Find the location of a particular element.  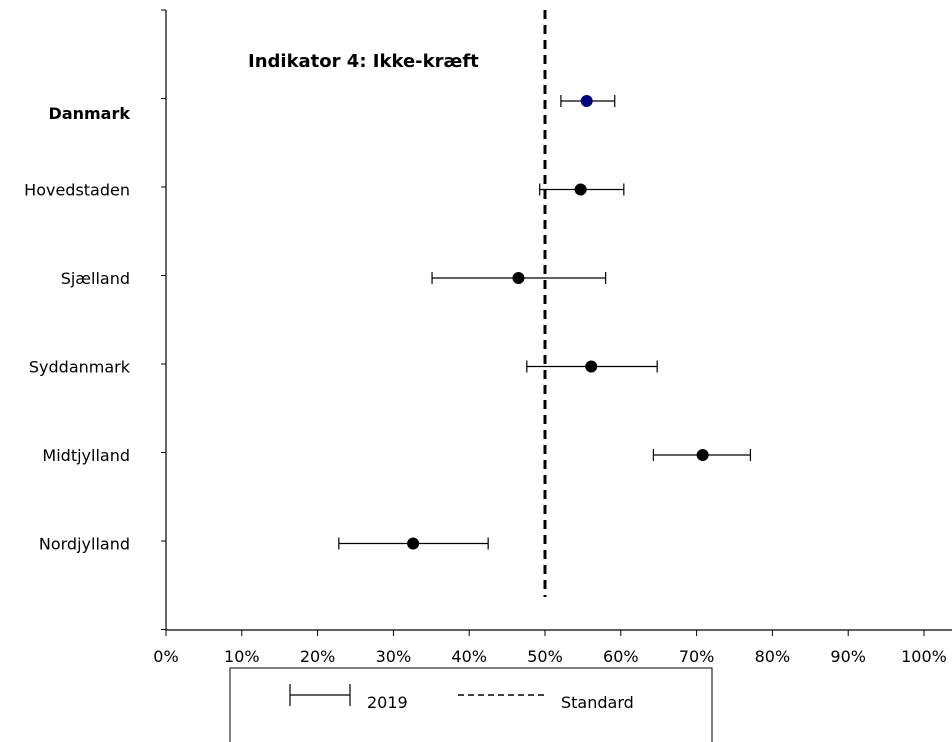

x-axis-tick-label: 100% is located at coordinates (924, 656).